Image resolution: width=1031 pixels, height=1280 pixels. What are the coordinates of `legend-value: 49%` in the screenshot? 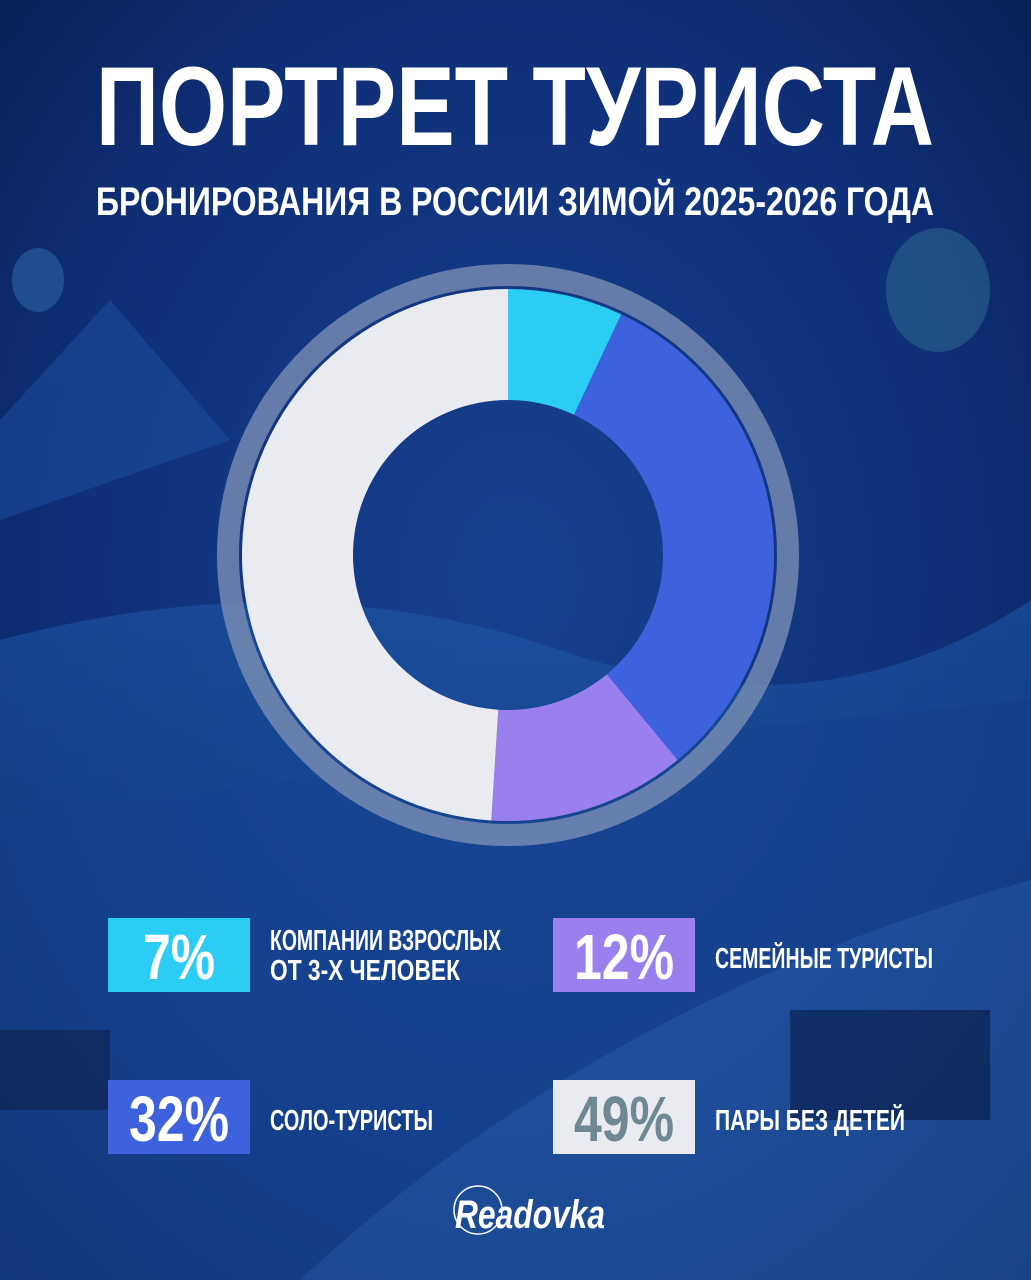 It's located at (624, 1119).